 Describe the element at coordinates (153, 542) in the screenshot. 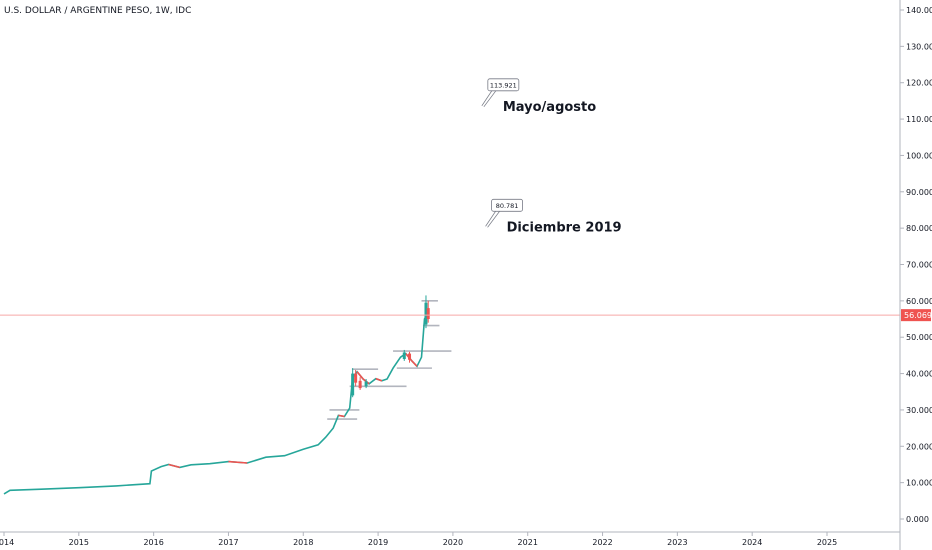

I see `x-tick-label: 2016` at that location.